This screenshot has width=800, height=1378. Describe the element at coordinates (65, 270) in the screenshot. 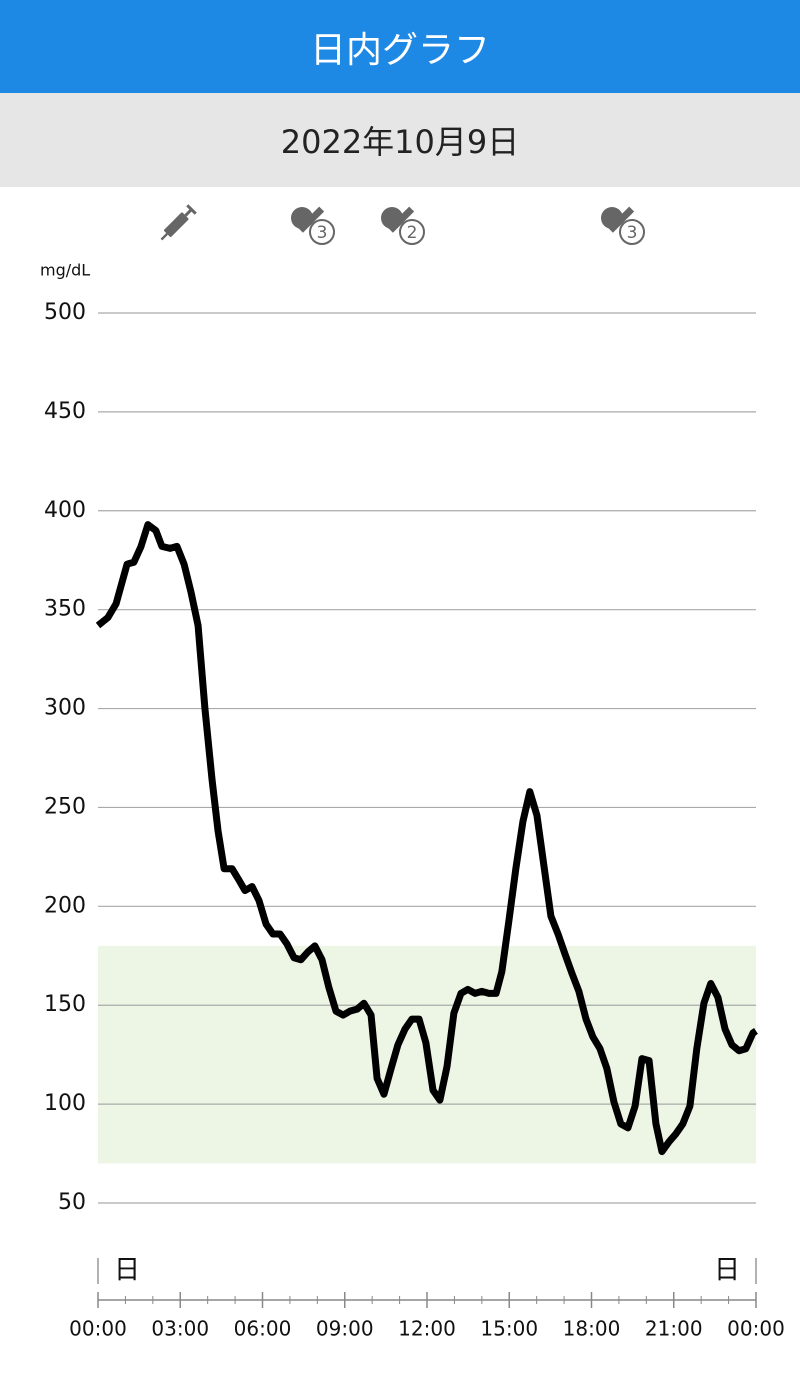

I see `y-axis-label: mg/dL` at that location.